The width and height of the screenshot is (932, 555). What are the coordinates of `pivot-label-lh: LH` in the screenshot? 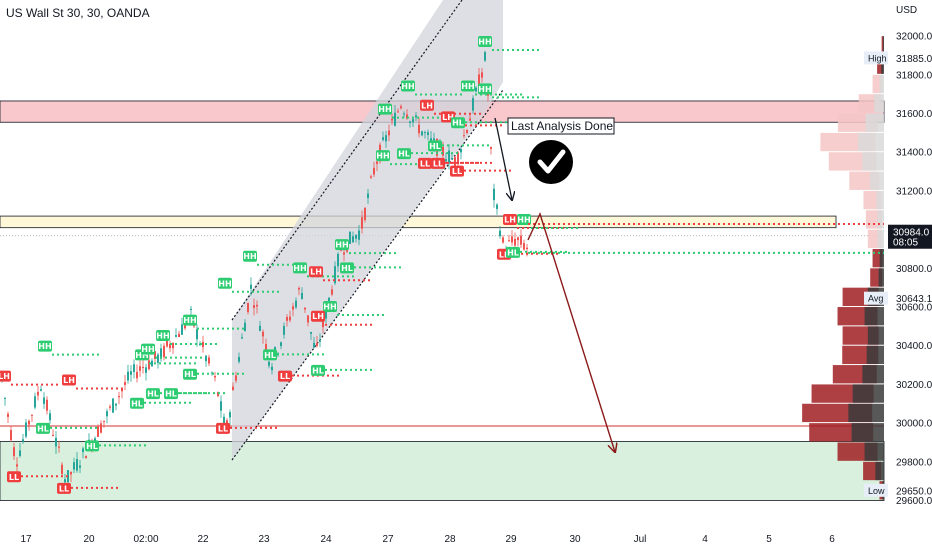 It's located at (342, 318).